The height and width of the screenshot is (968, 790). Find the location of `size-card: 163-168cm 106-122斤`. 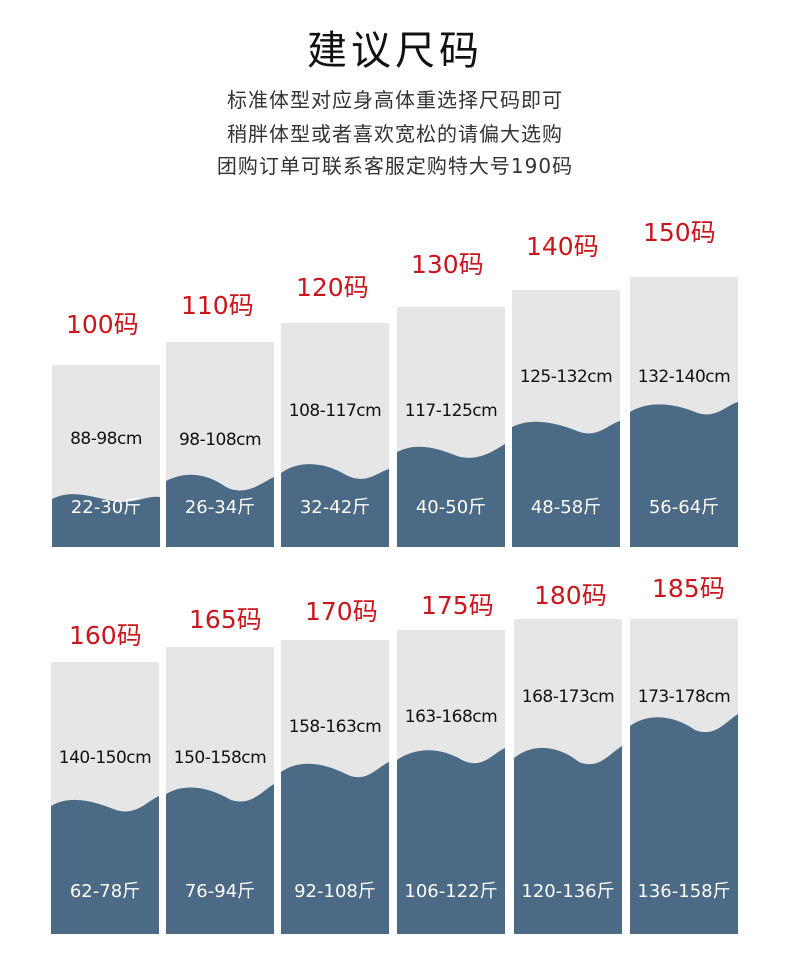

size-card: 163-168cm 106-122斤 is located at coordinates (451, 782).